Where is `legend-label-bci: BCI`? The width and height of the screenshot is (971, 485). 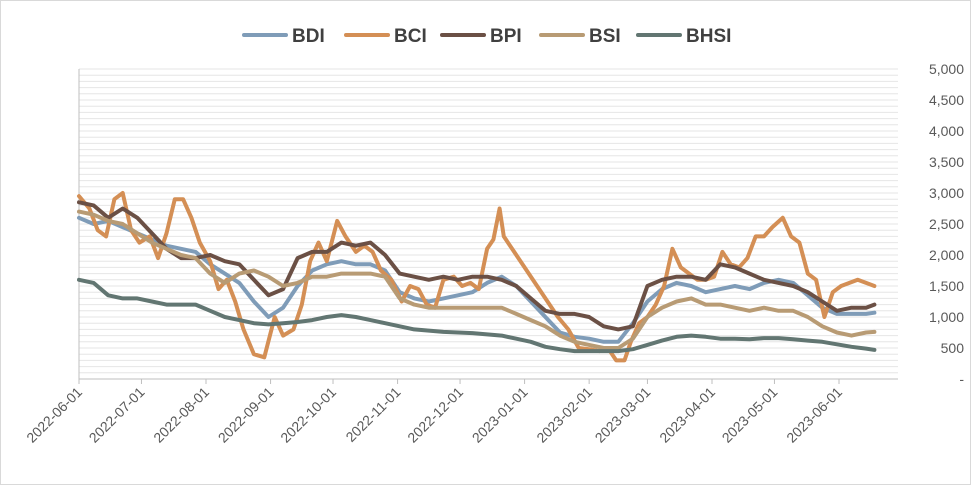 legend-label-bci: BCI is located at coordinates (410, 36).